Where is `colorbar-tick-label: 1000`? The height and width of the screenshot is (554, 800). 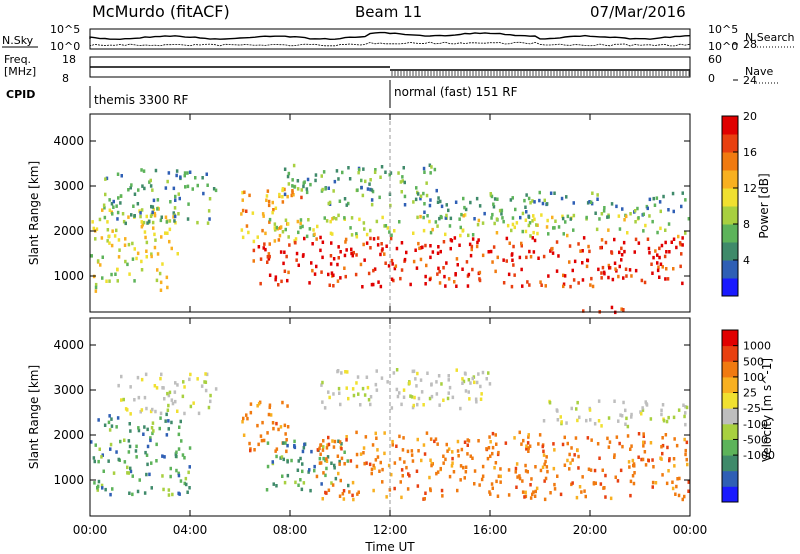 colorbar-tick-label: 1000 is located at coordinates (757, 346).